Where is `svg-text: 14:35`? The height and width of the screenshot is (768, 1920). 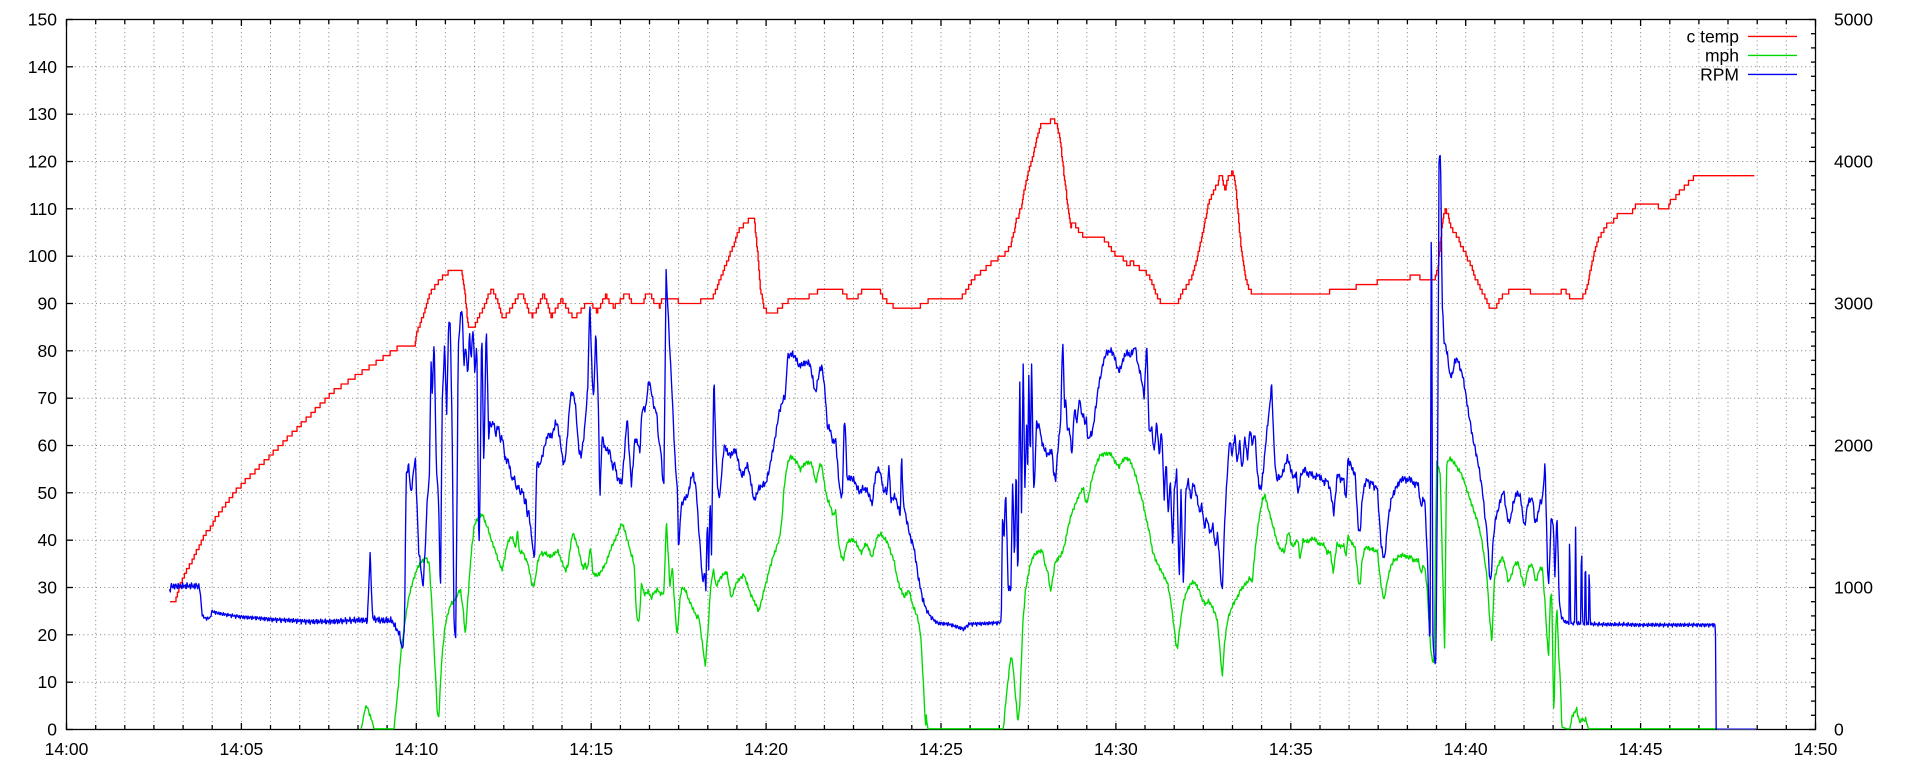 svg-text: 14:35 is located at coordinates (1291, 749).